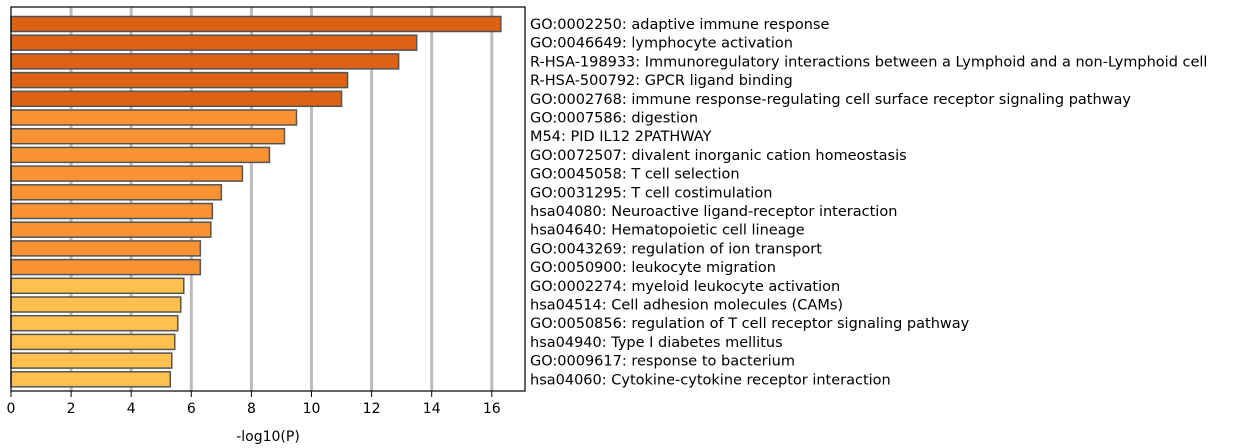  What do you see at coordinates (71, 409) in the screenshot?
I see `x-tick-label-2: 2` at bounding box center [71, 409].